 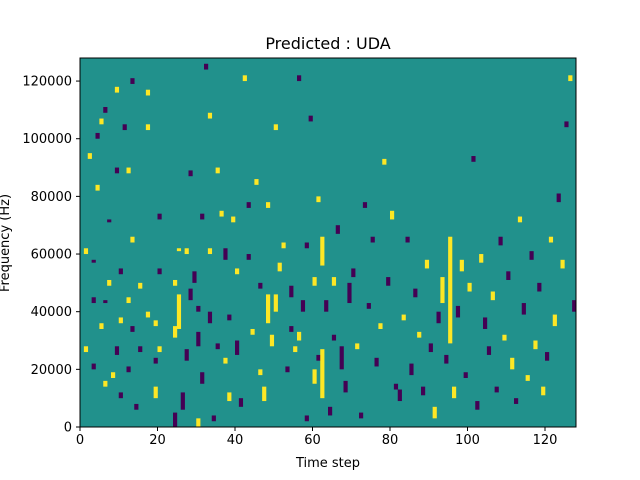 I want to click on x-tick-label: 20, so click(x=157, y=440).